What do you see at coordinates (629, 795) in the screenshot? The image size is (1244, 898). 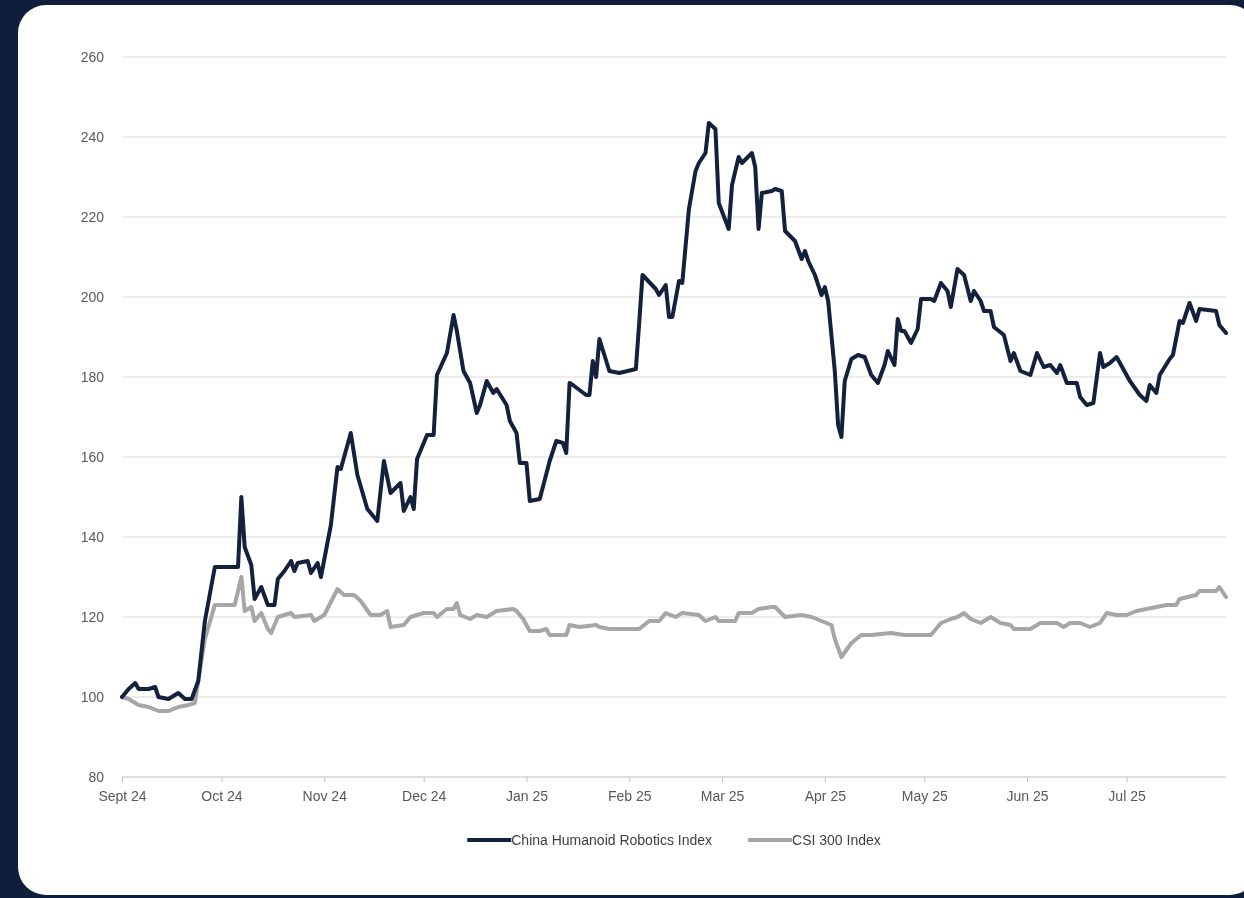 I see `x-tick-label: Feb 25` at bounding box center [629, 795].